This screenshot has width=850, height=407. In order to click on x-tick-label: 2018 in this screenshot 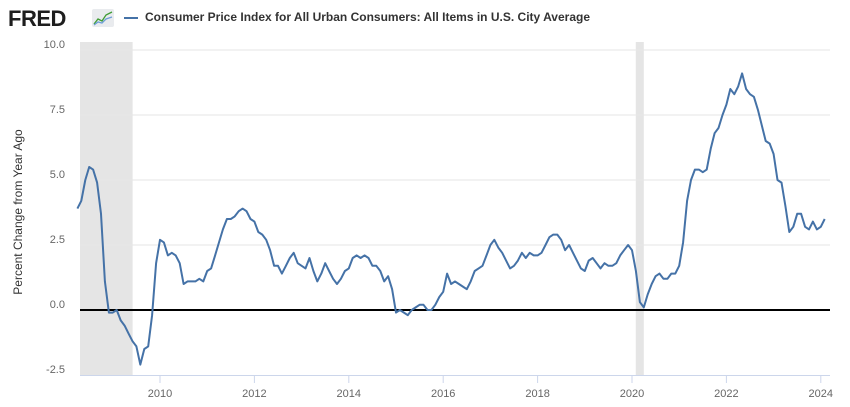, I will do `click(537, 394)`.